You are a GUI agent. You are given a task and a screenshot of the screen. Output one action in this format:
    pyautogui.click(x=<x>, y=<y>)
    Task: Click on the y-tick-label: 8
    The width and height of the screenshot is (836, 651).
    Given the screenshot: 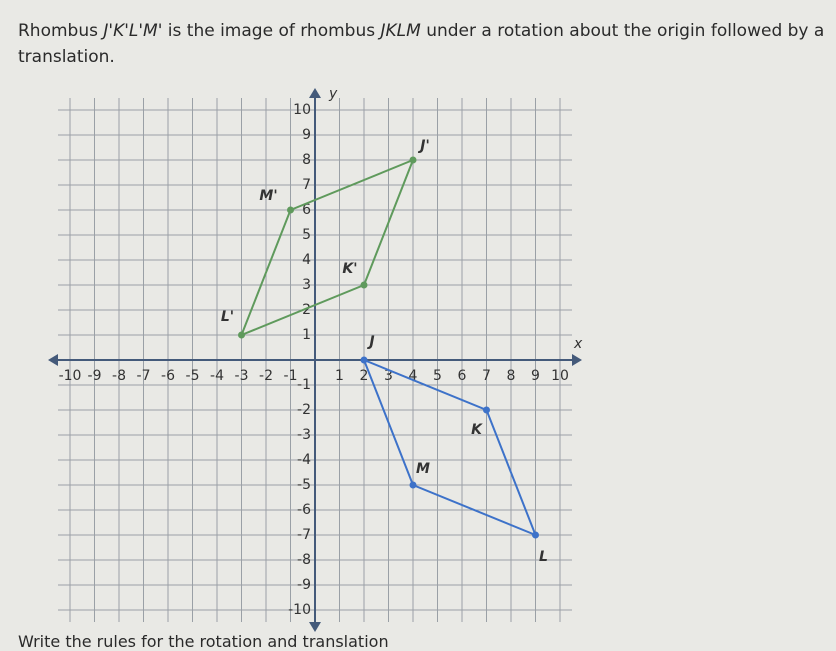 What is the action you would take?
    pyautogui.click(x=306, y=160)
    